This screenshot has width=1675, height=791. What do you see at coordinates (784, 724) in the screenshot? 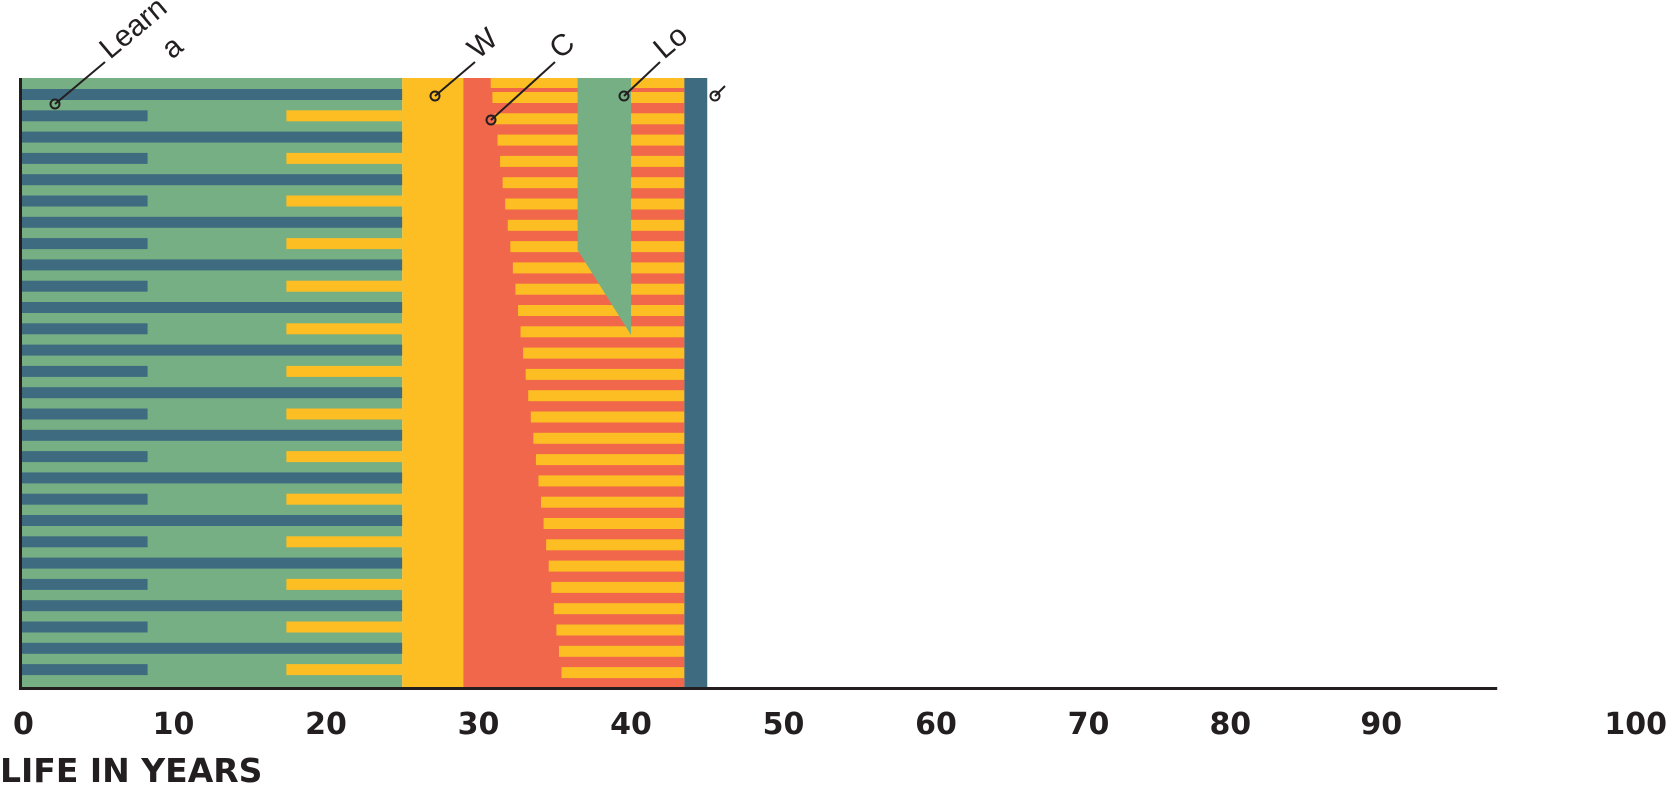
I see `x-tick-label: 50` at bounding box center [784, 724].